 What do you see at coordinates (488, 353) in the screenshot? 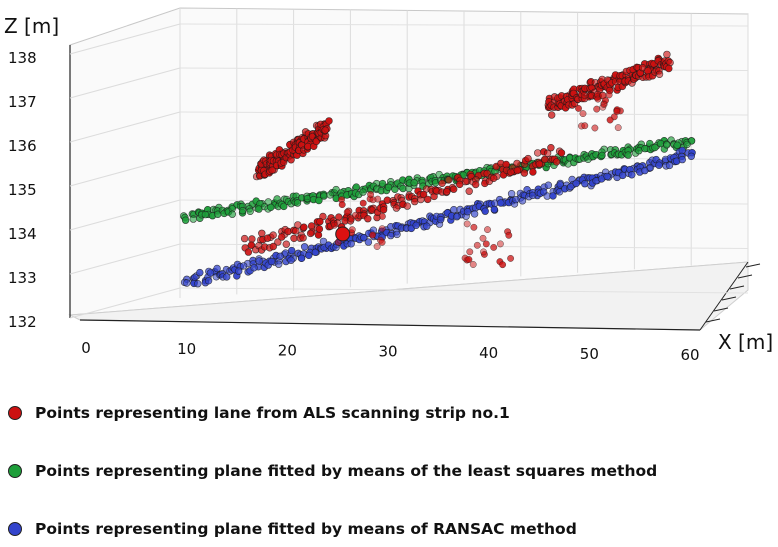
I see `x-tick-label: 40` at bounding box center [488, 353].